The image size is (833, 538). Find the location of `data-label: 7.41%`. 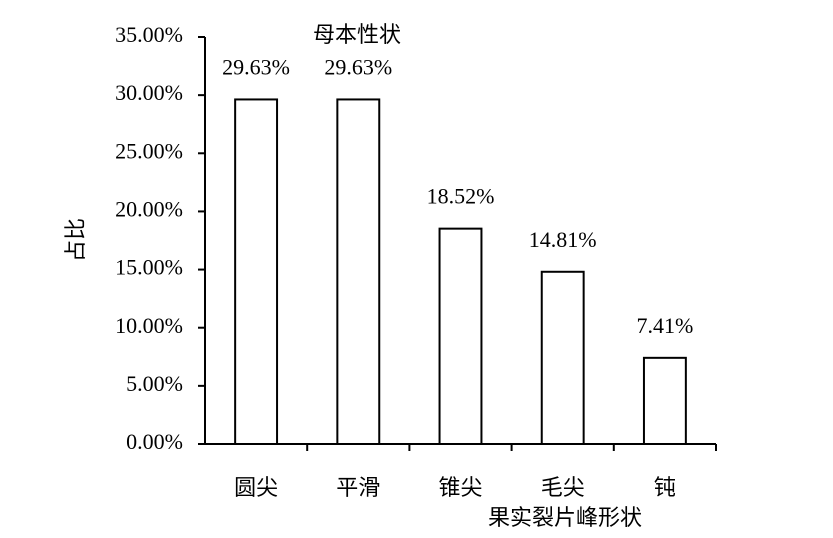

data-label: 7.41% is located at coordinates (664, 325).